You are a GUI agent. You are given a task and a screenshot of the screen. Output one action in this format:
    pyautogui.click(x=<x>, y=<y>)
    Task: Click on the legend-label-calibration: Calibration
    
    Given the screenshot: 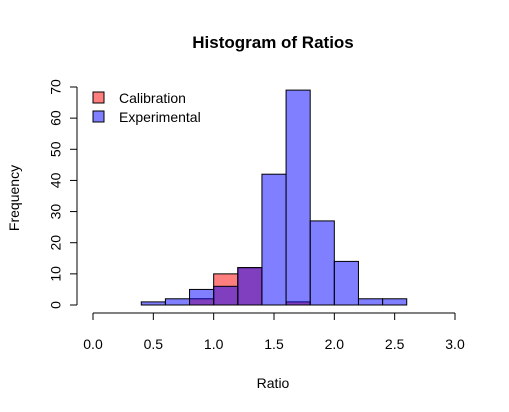 What is the action you would take?
    pyautogui.click(x=152, y=98)
    